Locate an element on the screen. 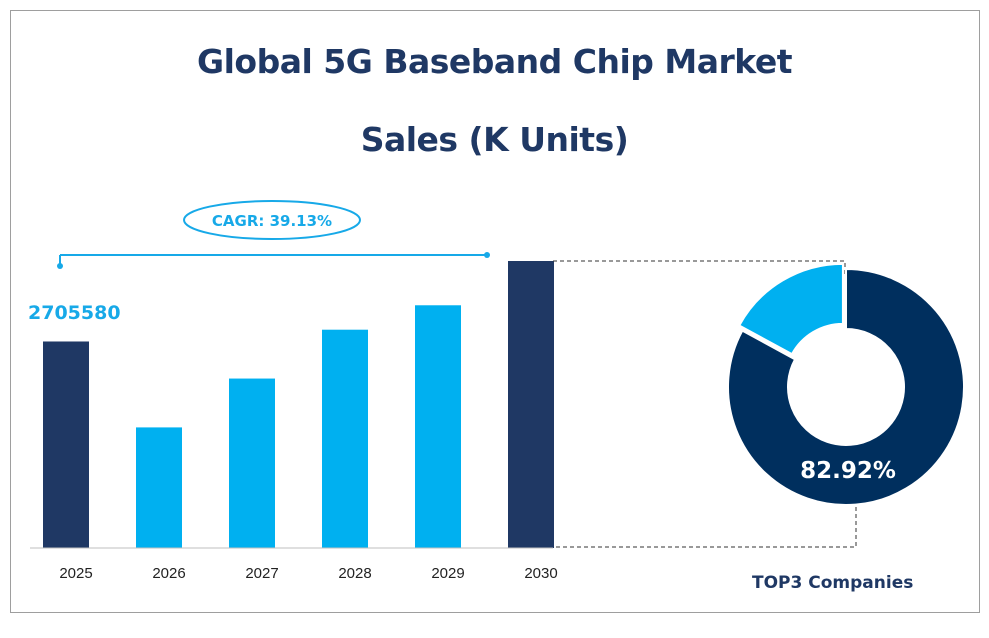  cagr-ellipse is located at coordinates (272, 220).